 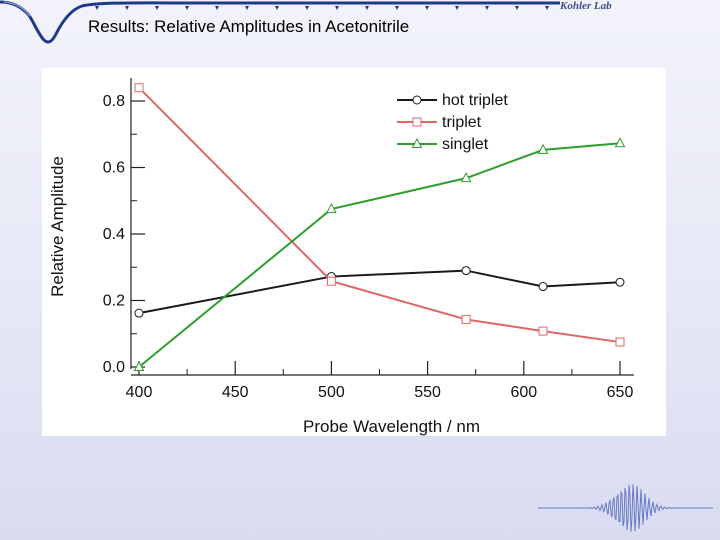 What do you see at coordinates (417, 100) in the screenshot?
I see `legend-marker-hot-triplet` at bounding box center [417, 100].